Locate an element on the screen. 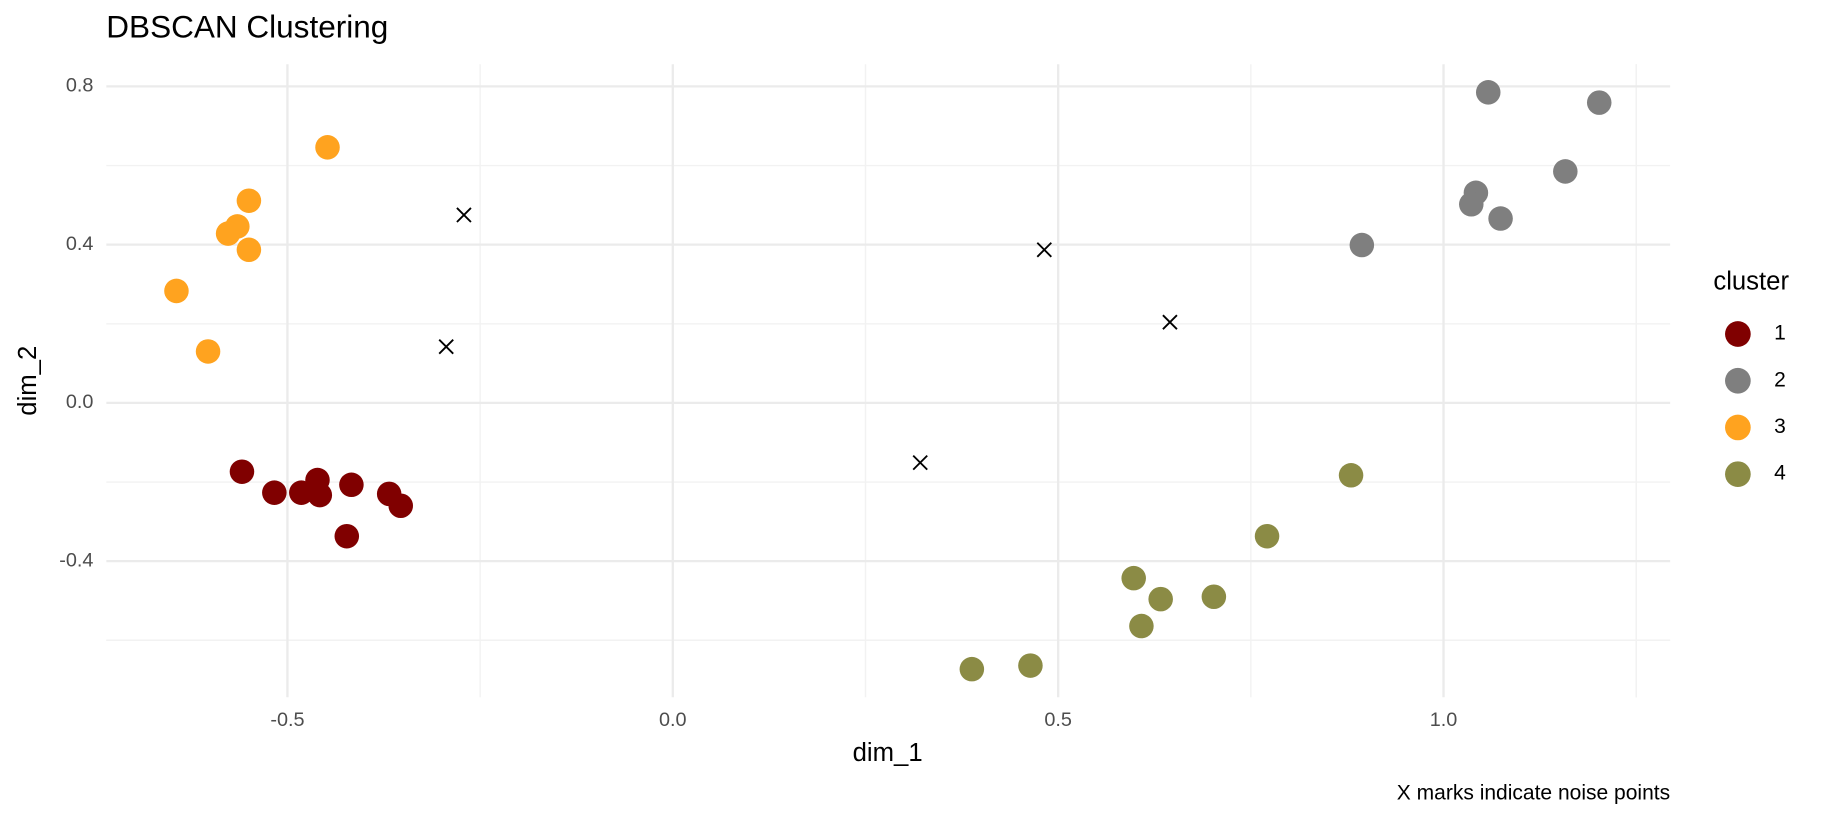  x-tick-label: -0.5 is located at coordinates (287, 720).